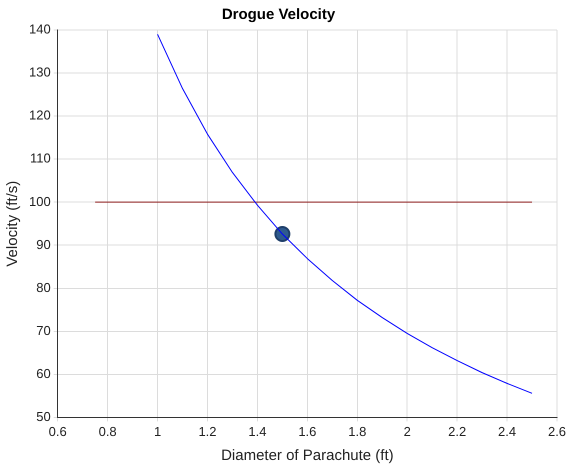 This screenshot has width=571, height=469. What do you see at coordinates (43, 416) in the screenshot?
I see `y-tick-label: 50` at bounding box center [43, 416].